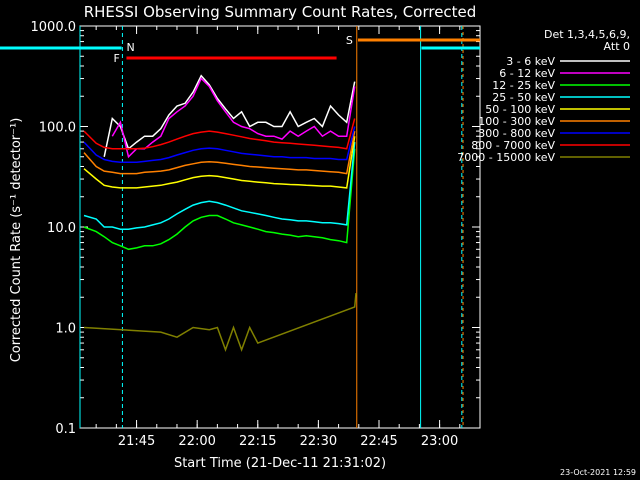 The height and width of the screenshot is (480, 640). What do you see at coordinates (318, 441) in the screenshot?
I see `x-tick-label: 22:30` at bounding box center [318, 441].